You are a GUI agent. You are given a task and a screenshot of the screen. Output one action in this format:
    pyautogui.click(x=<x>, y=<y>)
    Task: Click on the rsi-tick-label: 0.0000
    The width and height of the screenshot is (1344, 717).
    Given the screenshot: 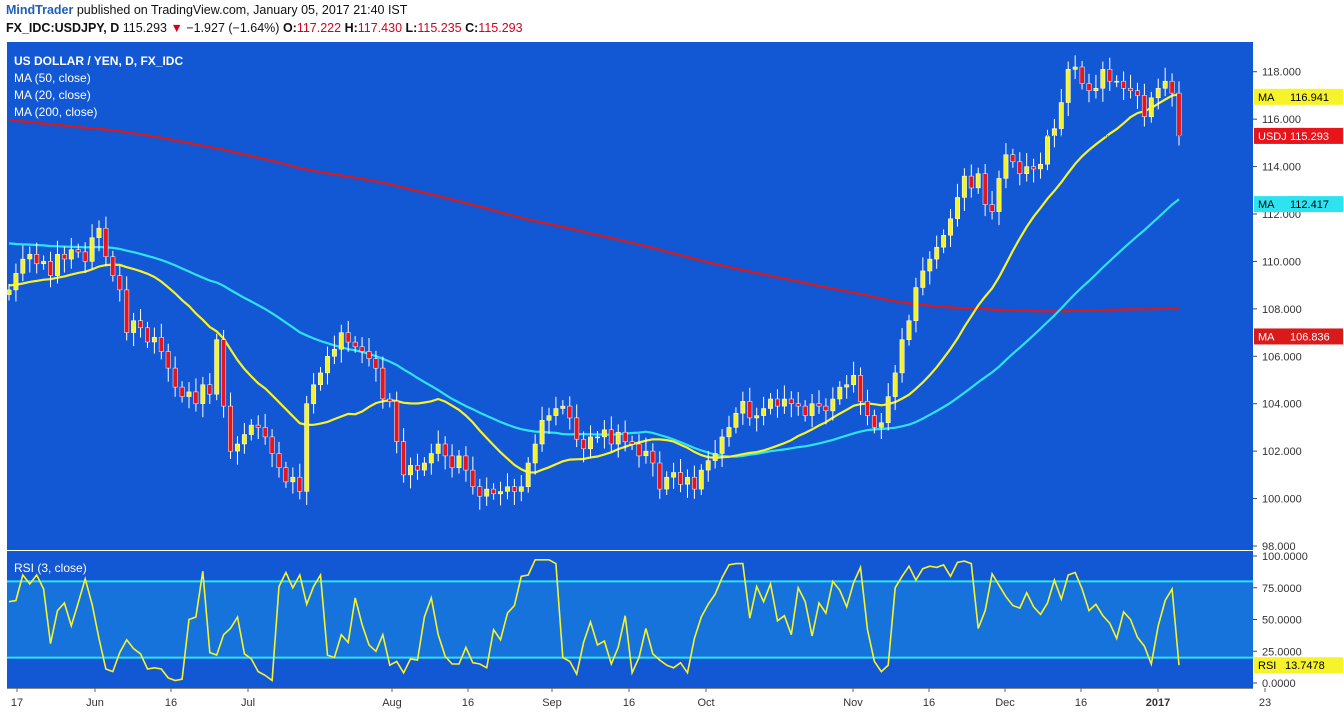 What is the action you would take?
    pyautogui.click(x=1279, y=684)
    